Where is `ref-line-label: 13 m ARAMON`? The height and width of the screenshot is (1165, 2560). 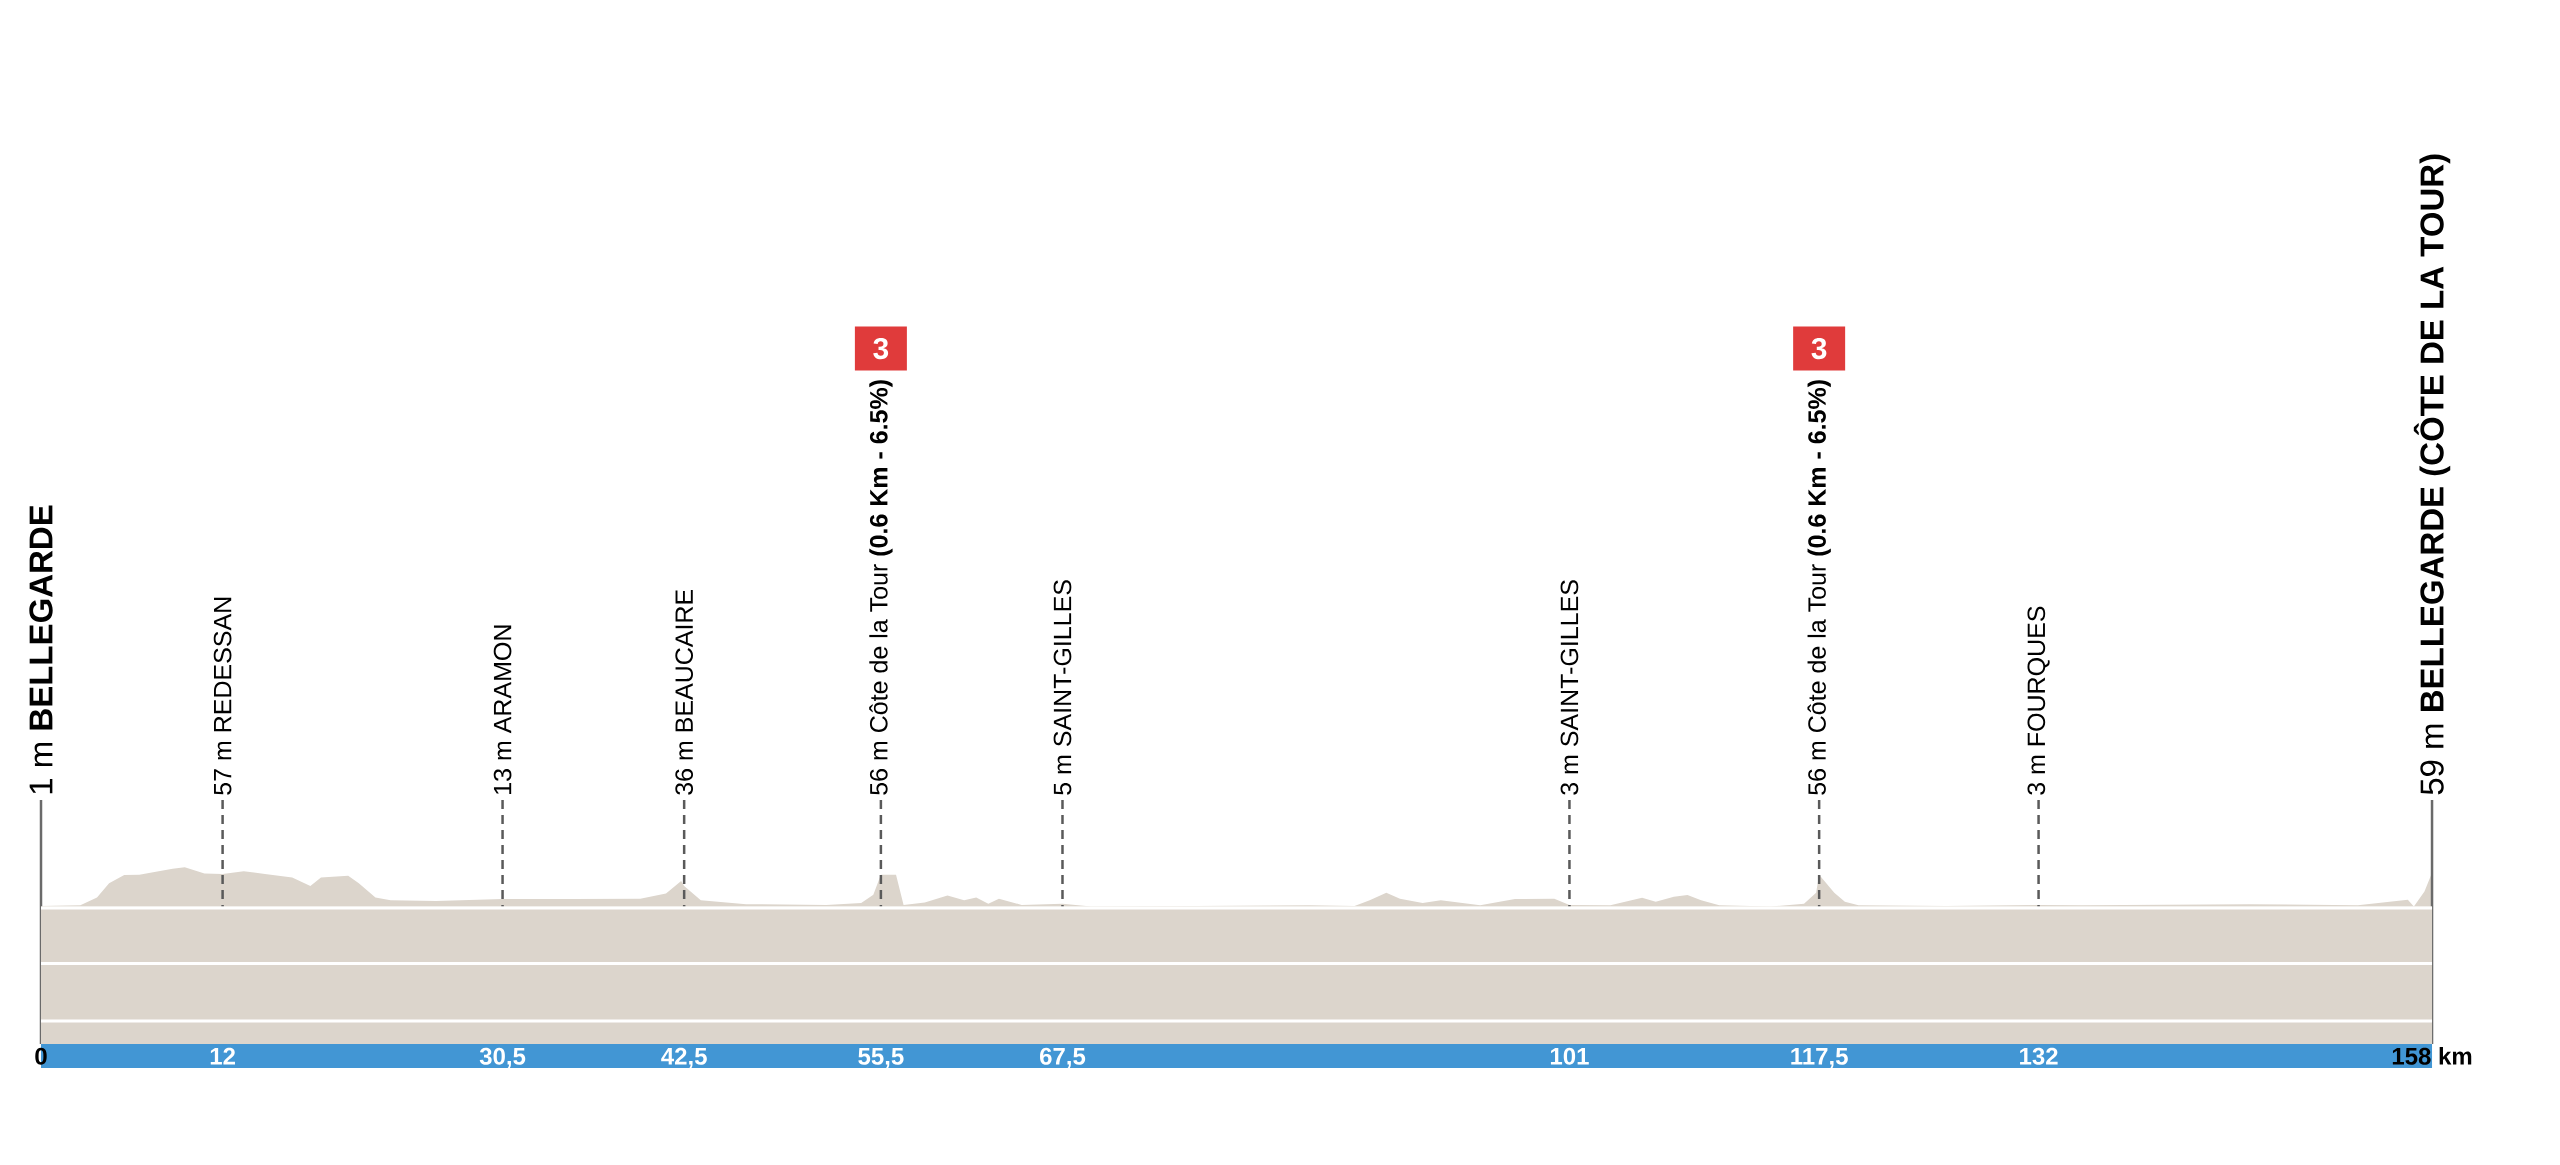 ref-line-label: 13 m ARAMON is located at coordinates (502, 709).